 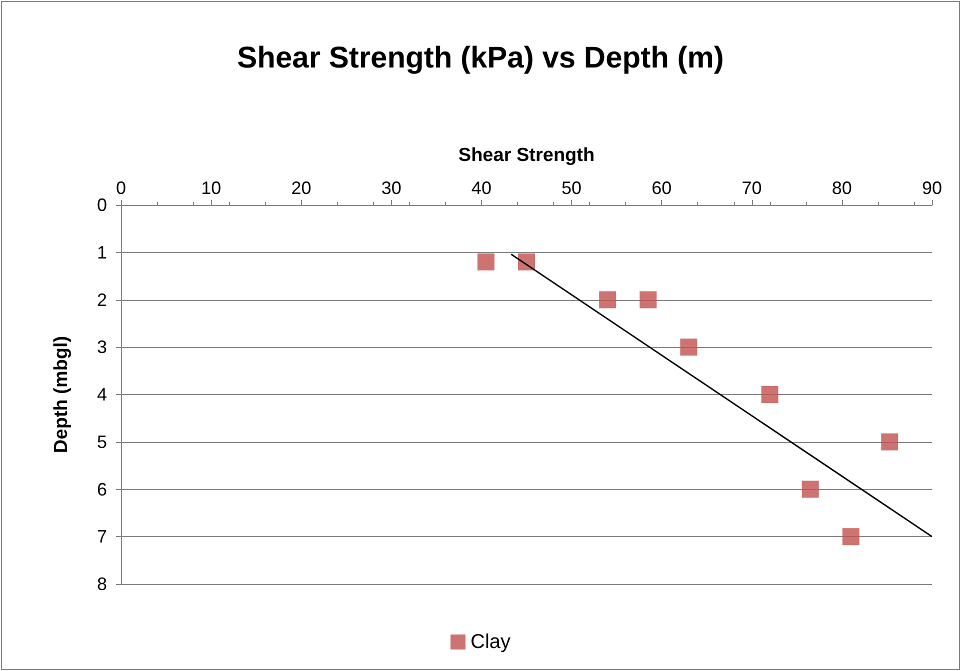 What do you see at coordinates (101, 442) in the screenshot?
I see `y-tick-label: 5` at bounding box center [101, 442].